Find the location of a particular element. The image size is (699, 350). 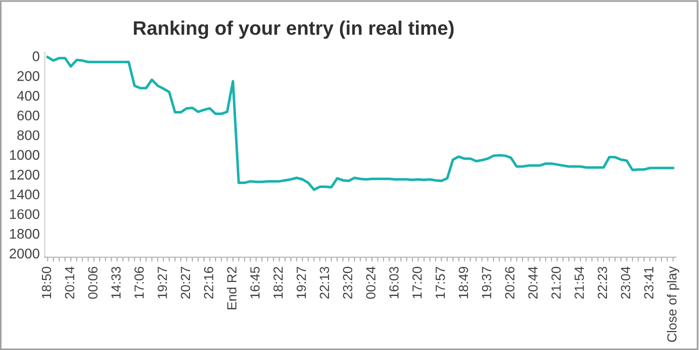

x-tick-label: 21:54 is located at coordinates (579, 282).